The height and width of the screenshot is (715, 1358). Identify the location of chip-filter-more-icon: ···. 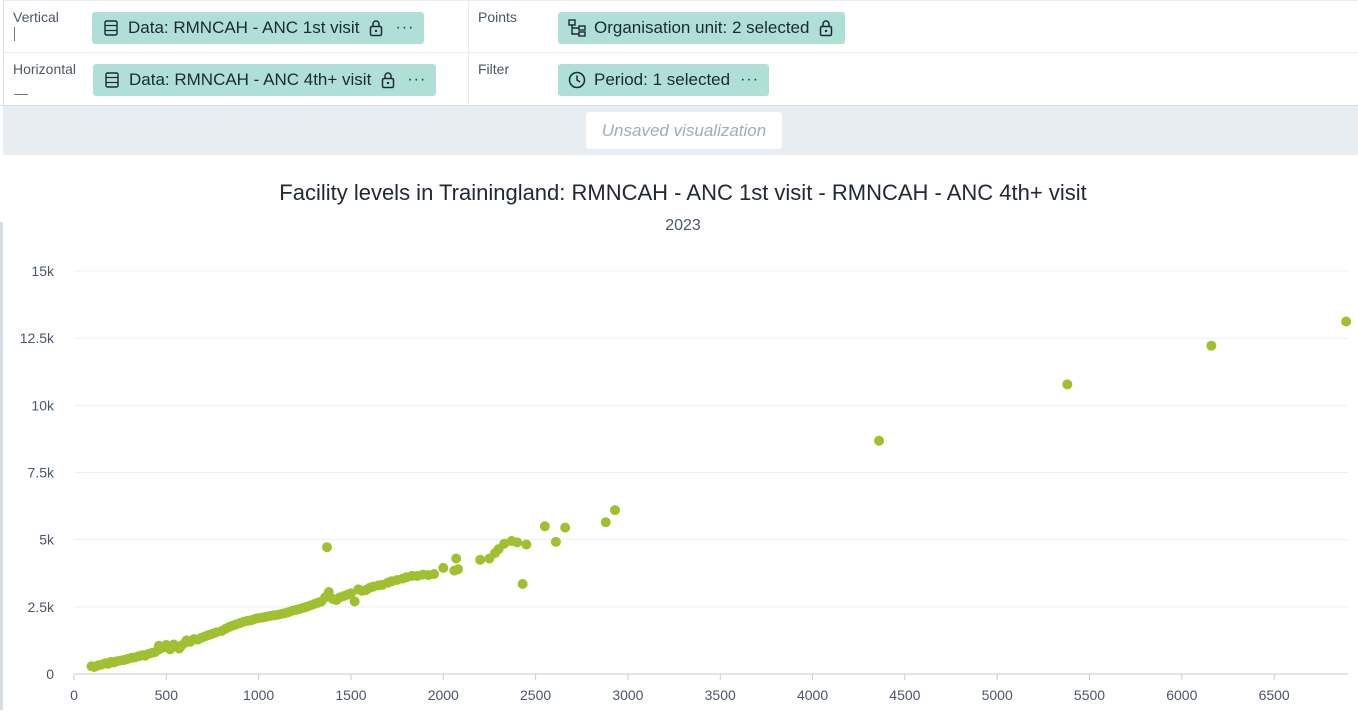
(750, 79).